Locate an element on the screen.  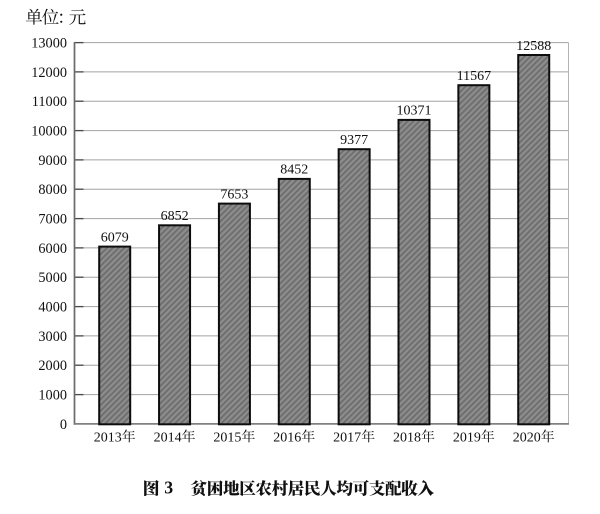
svg-text: 3000 is located at coordinates (52, 337).